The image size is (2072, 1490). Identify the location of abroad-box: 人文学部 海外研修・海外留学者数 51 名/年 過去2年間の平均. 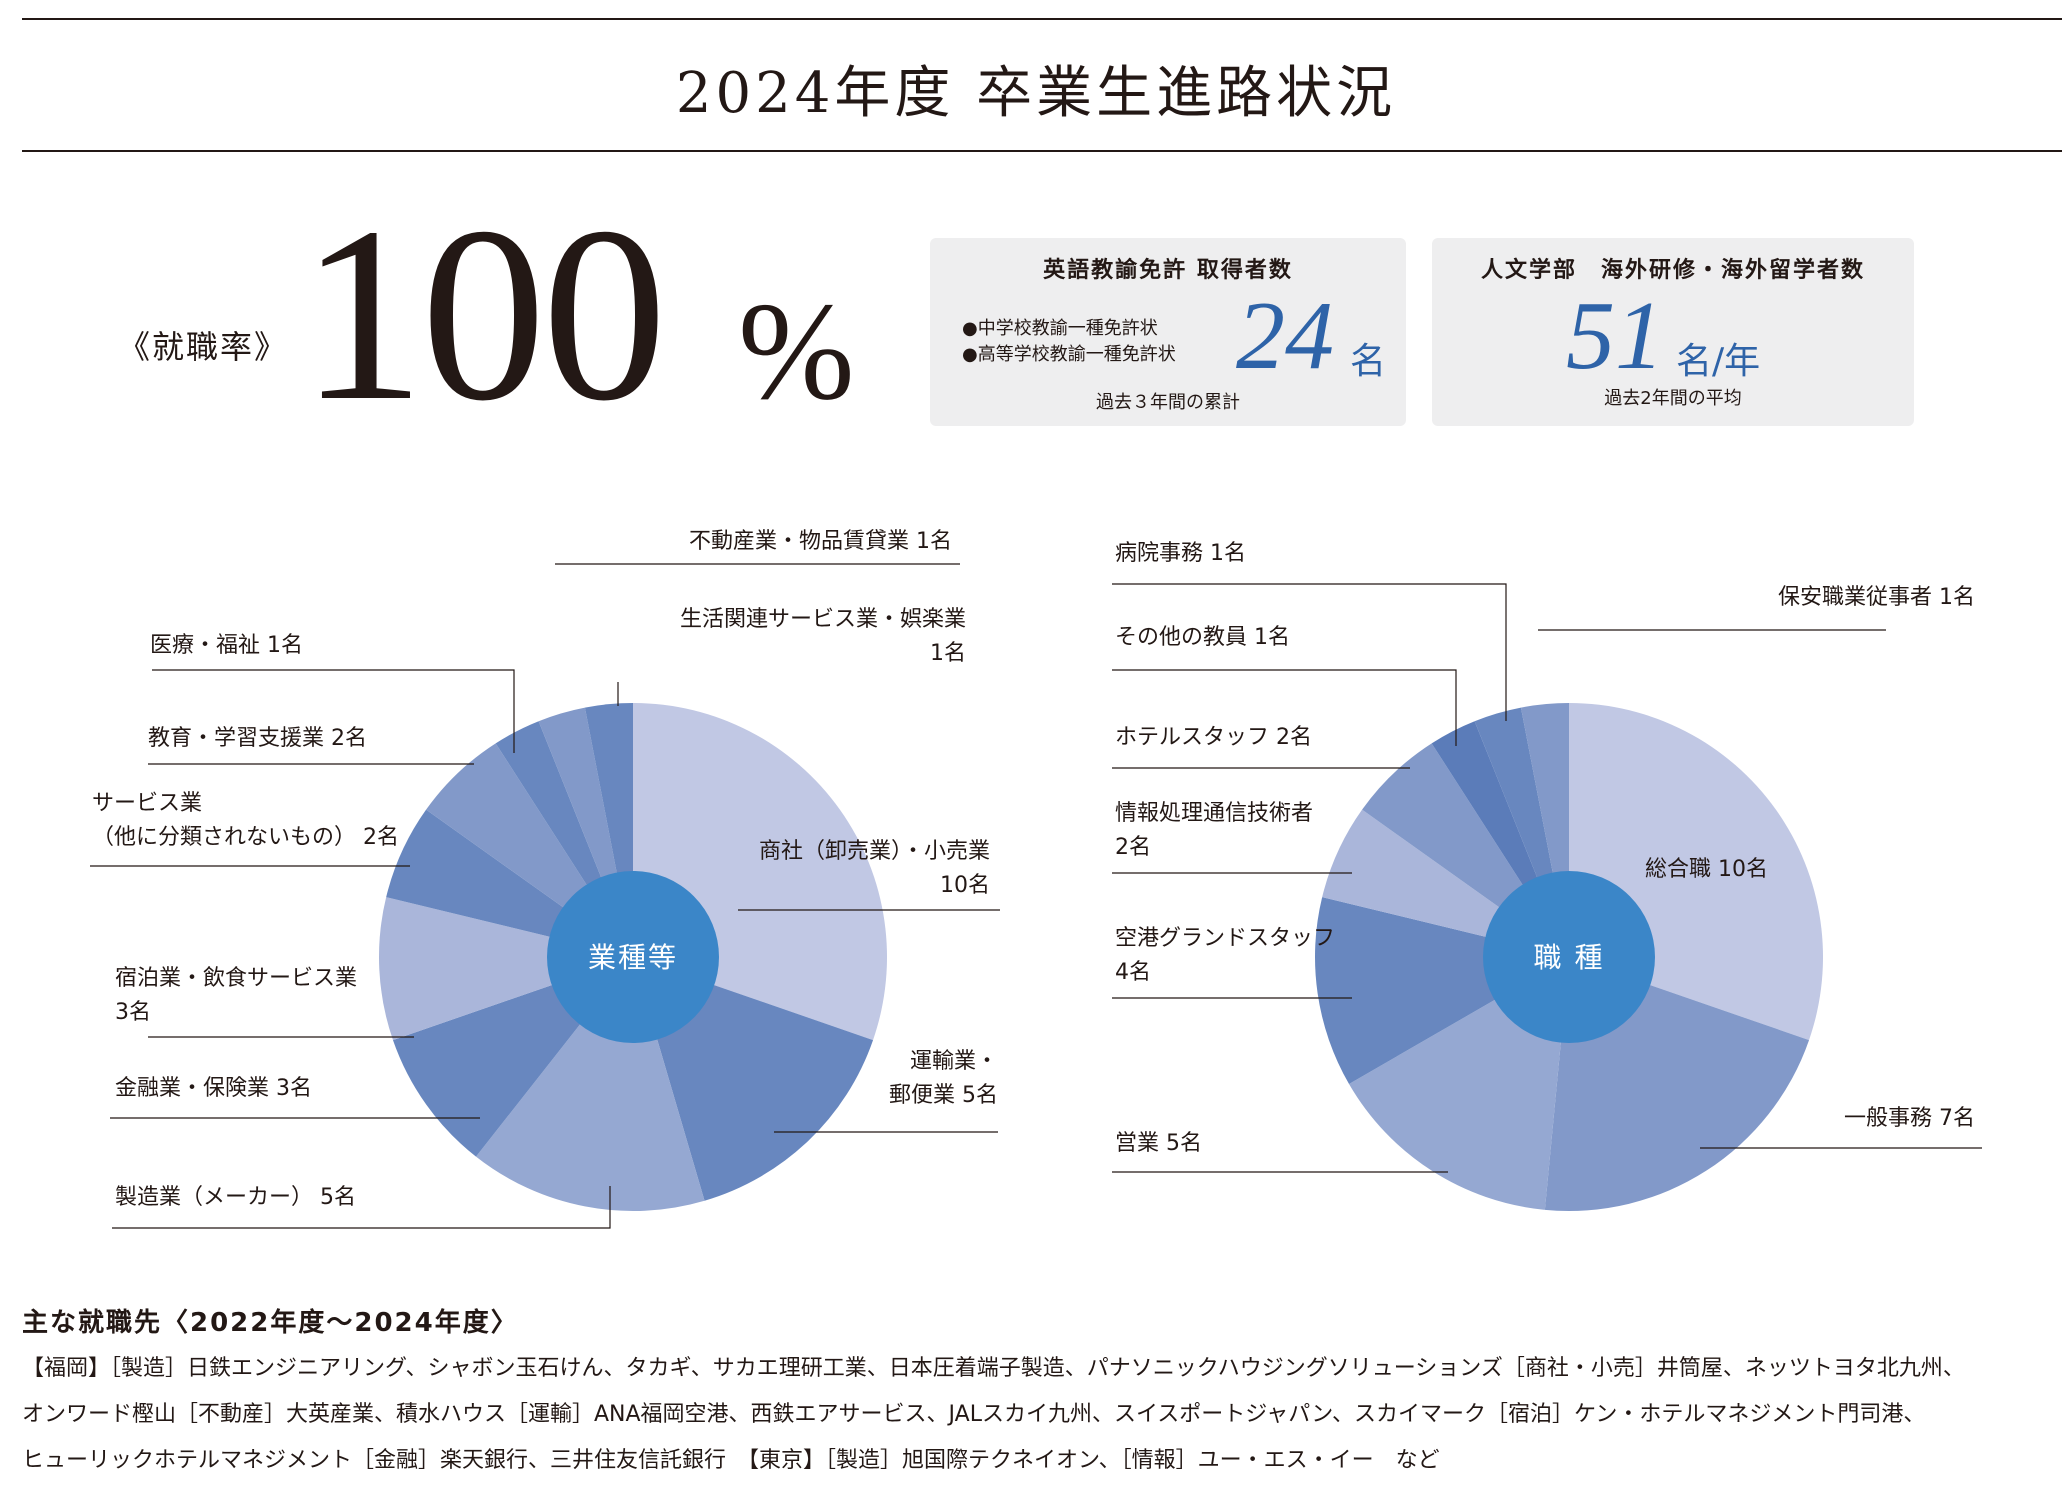
(1673, 332).